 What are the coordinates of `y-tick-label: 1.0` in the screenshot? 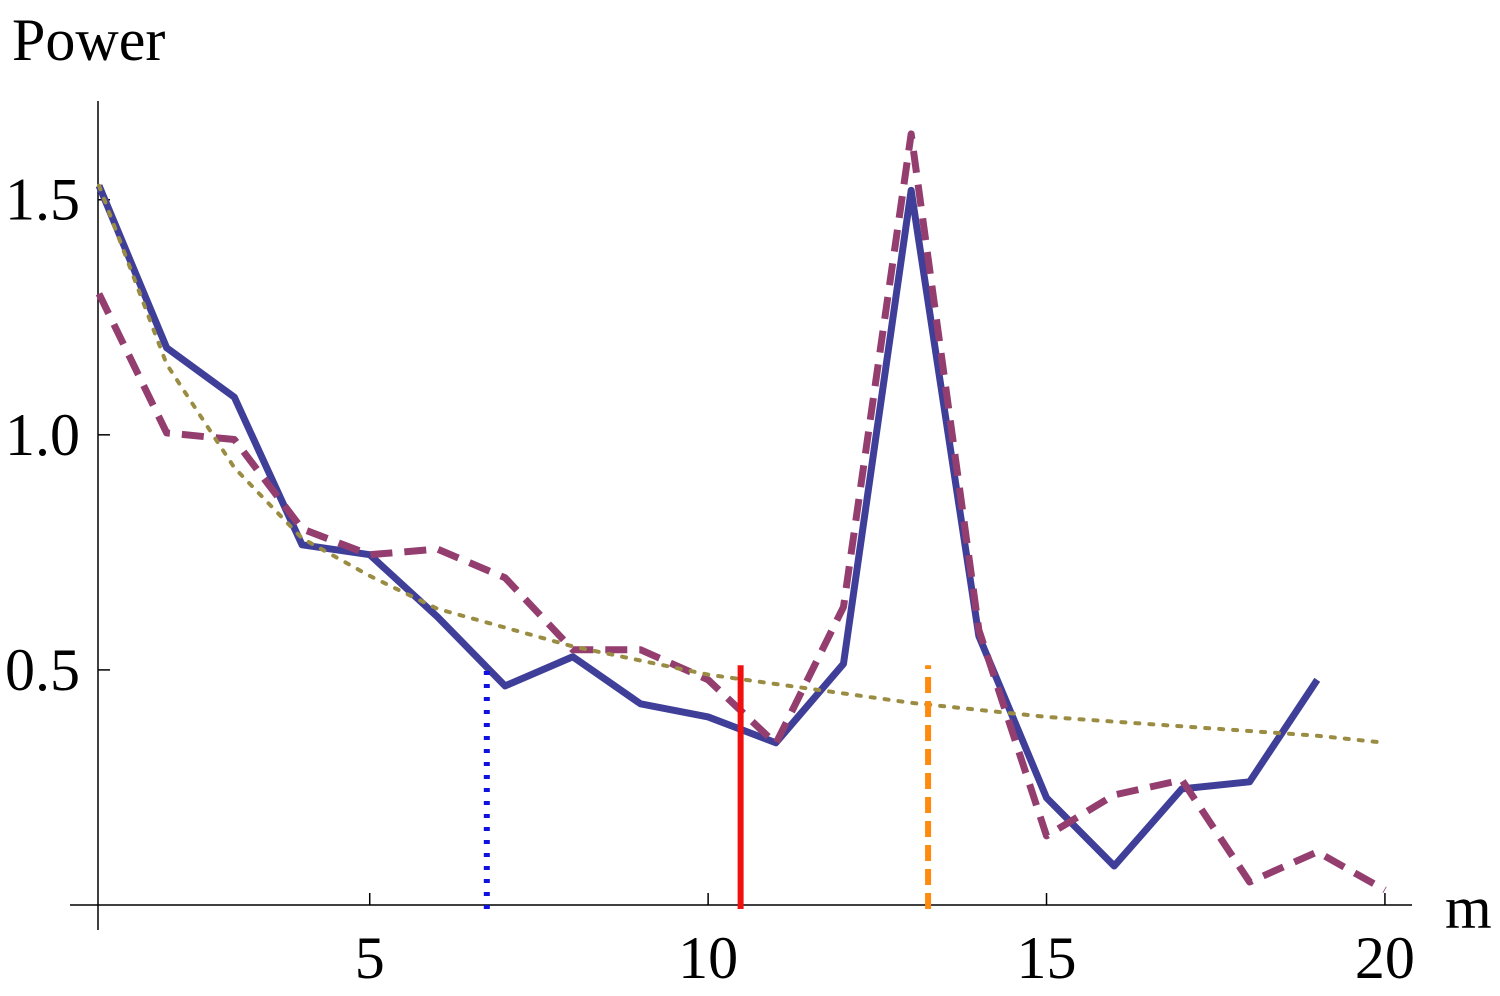 It's located at (42, 435).